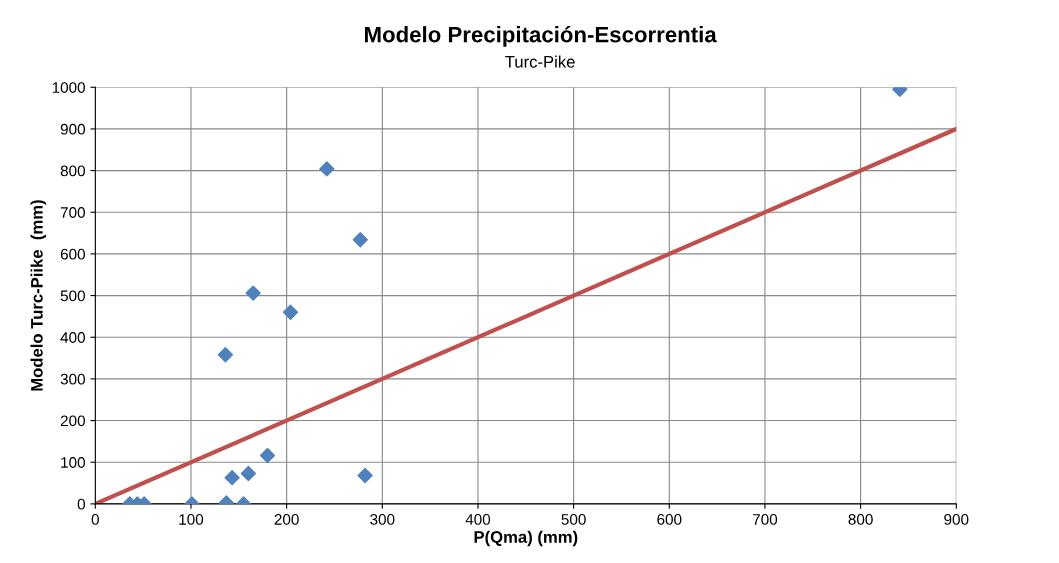 Image resolution: width=1059 pixels, height=563 pixels. I want to click on y-tick-label: 900, so click(72, 129).